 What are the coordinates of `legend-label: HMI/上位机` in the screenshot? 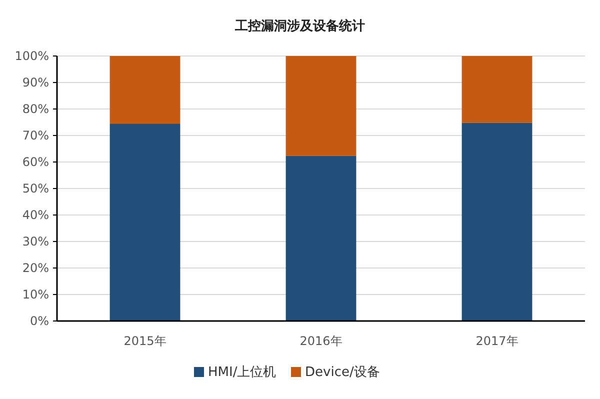 It's located at (242, 372).